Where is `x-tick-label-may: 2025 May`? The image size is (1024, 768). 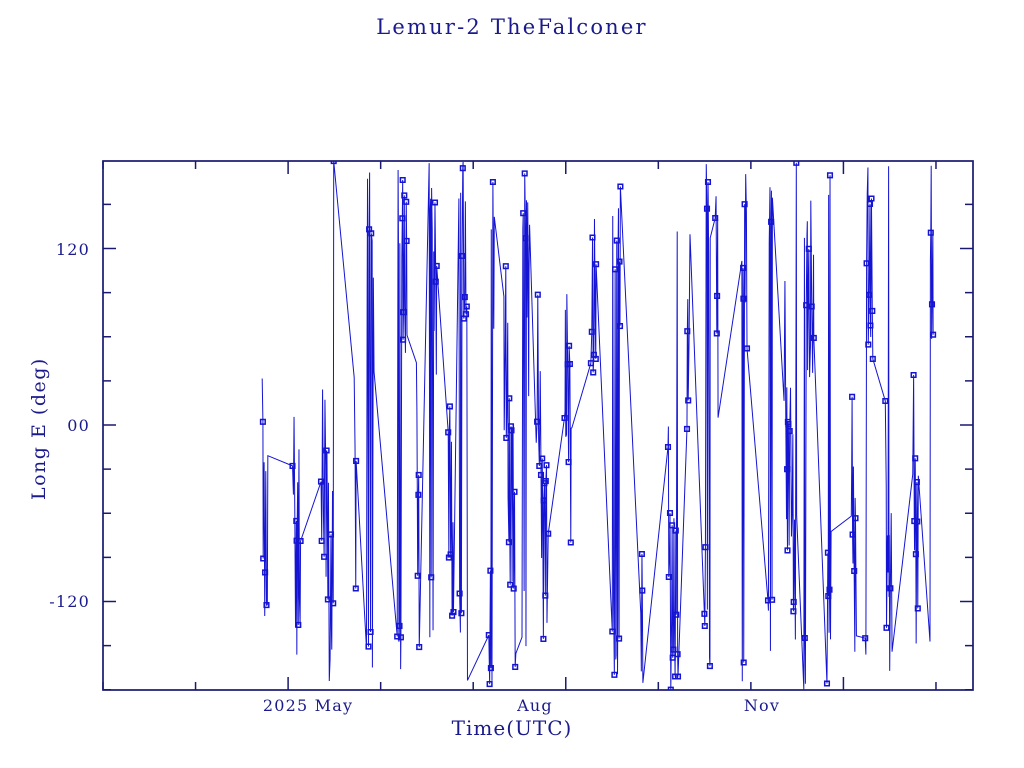 x-tick-label-may: 2025 May is located at coordinates (308, 705).